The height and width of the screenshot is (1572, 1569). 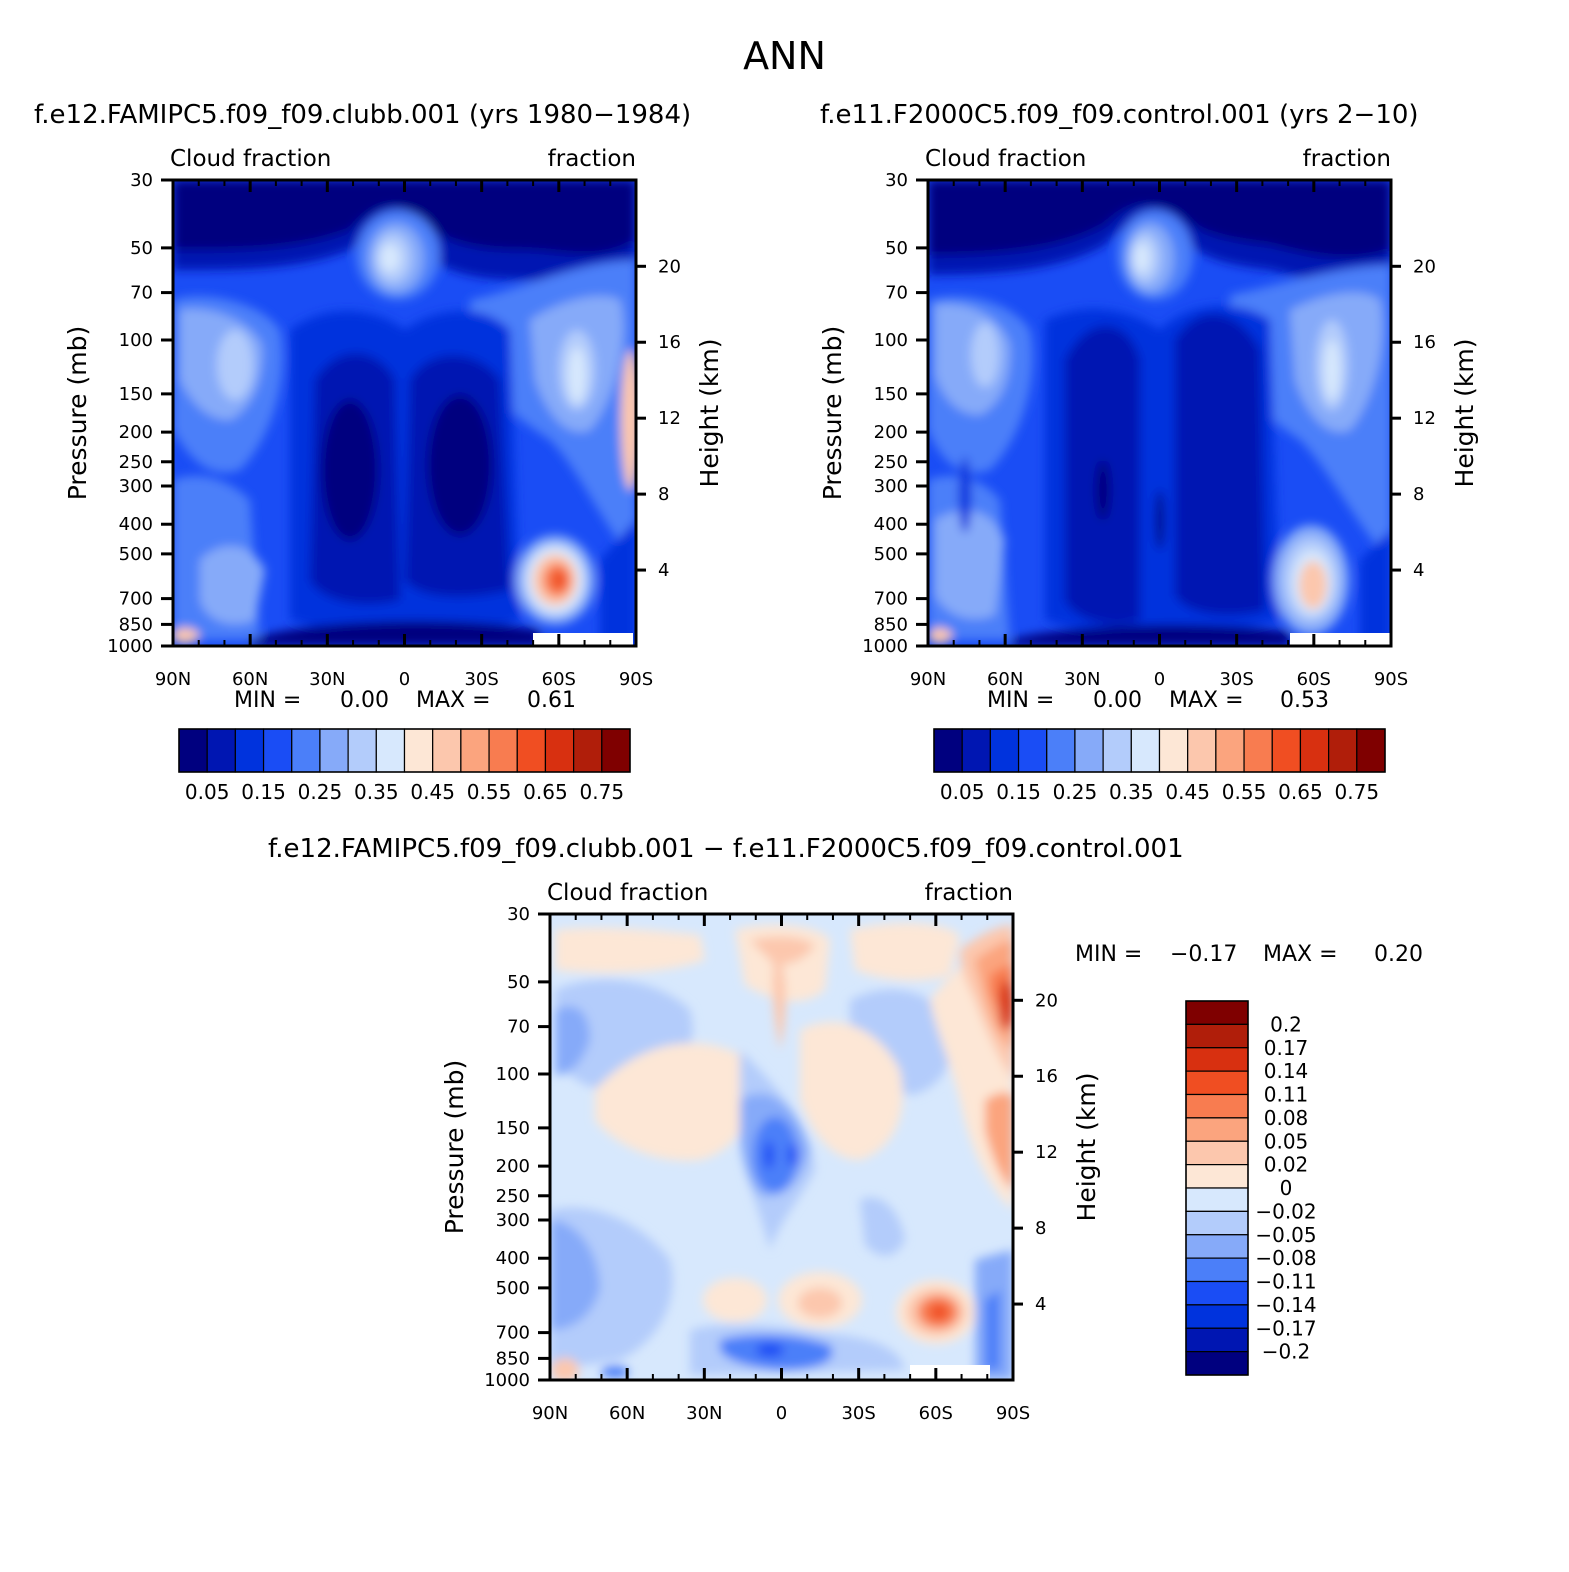 I want to click on contour-field-difference, so click(x=781, y=1147).